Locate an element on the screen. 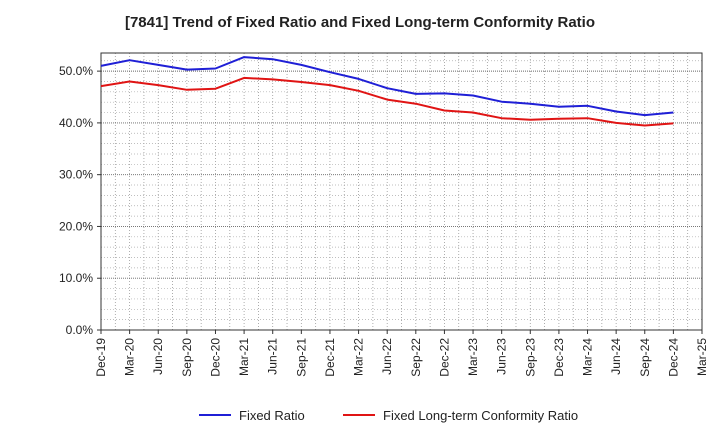 Image resolution: width=720 pixels, height=440 pixels. x-tick-label: Mar-22 is located at coordinates (359, 357).